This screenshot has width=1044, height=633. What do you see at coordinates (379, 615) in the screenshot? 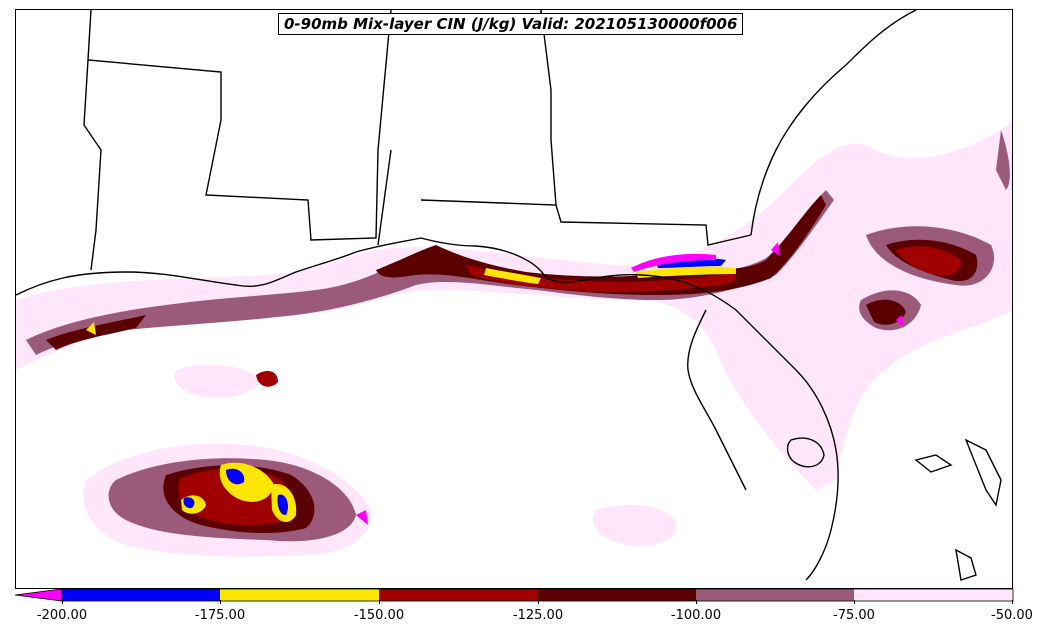
I see `tick-label: -150.00` at bounding box center [379, 615].